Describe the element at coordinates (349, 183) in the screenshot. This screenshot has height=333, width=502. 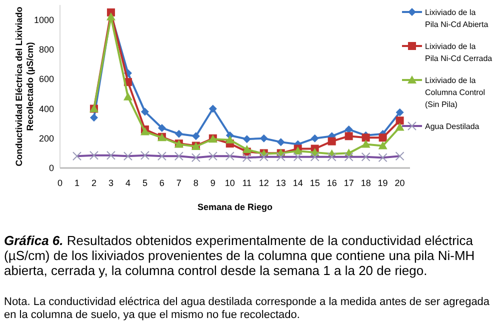
I see `x-tick-label: 17` at that location.